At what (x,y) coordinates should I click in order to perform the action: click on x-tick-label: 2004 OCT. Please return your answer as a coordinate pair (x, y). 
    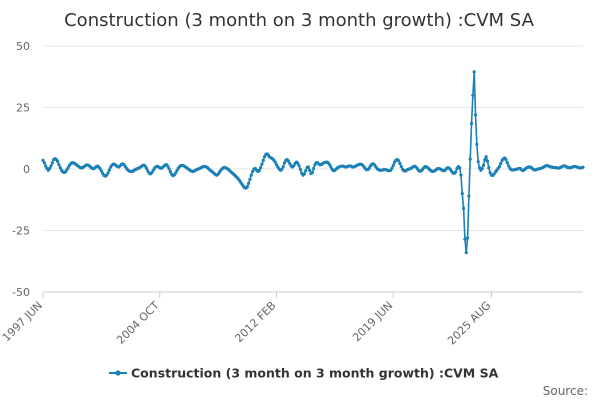
    Looking at the image, I should click on (138, 323).